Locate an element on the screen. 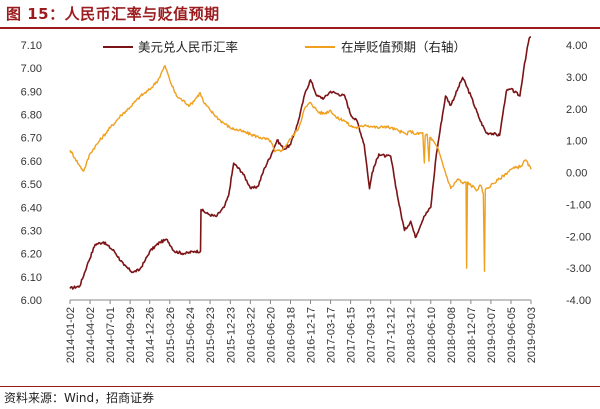  y-right-tick-label: -2.00 is located at coordinates (578, 237).